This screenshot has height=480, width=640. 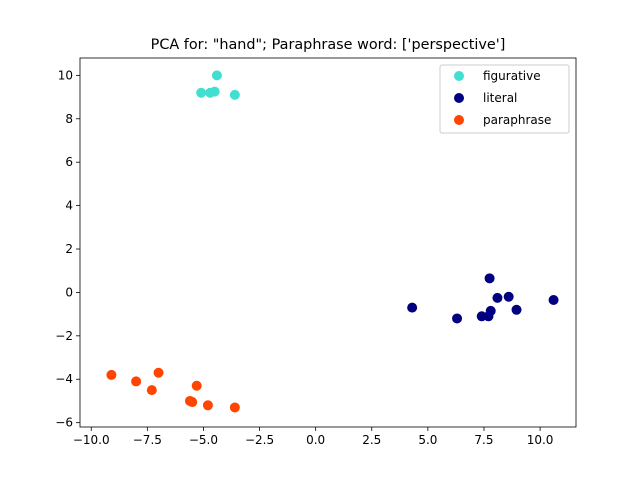 What do you see at coordinates (540, 440) in the screenshot?
I see `x-tick-label: 10.0` at bounding box center [540, 440].